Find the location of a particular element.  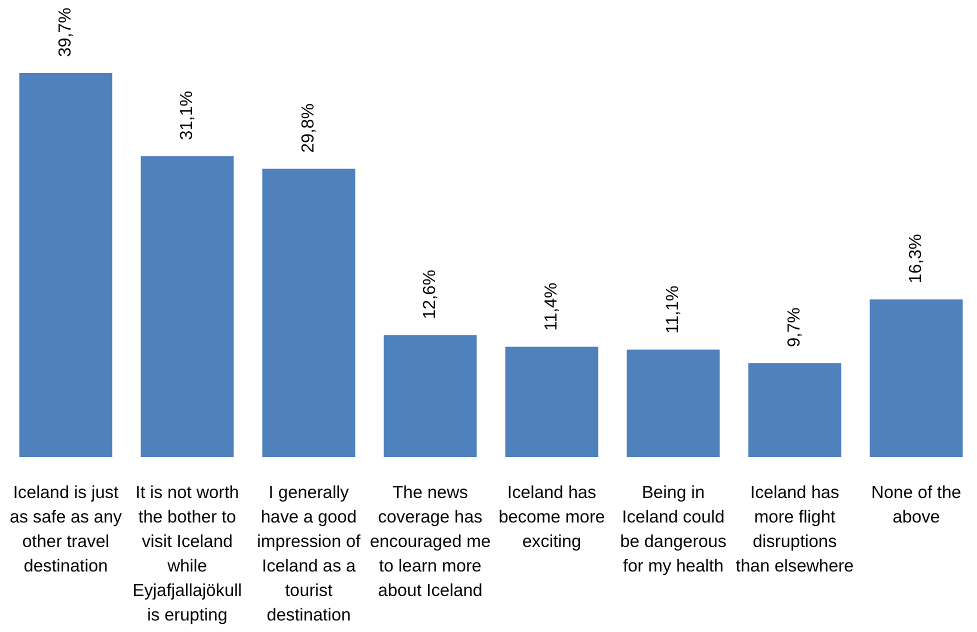

x-tick-label: Iceland is just as safe as any other travel destination is located at coordinates (66, 529).